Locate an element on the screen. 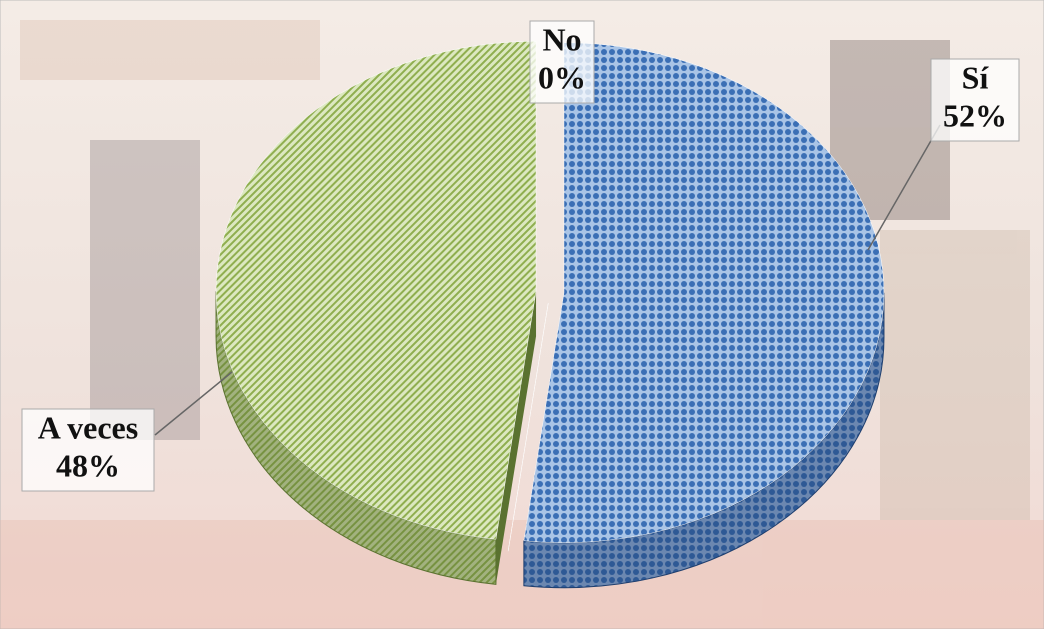  value-label: 48% is located at coordinates (88, 465).